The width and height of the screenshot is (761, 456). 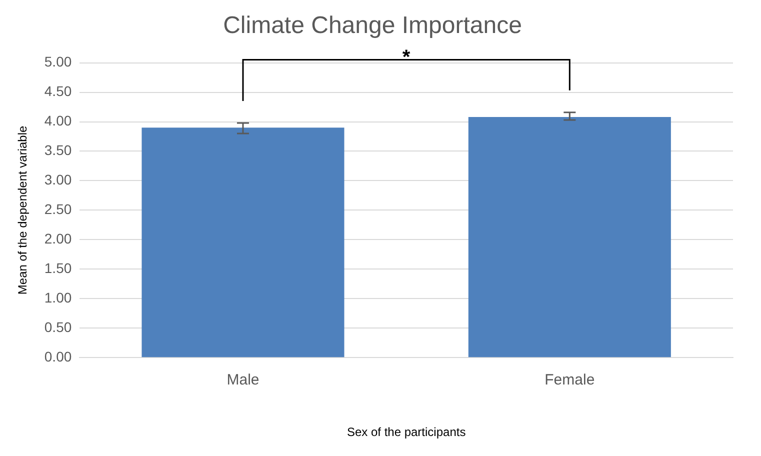 I want to click on y-tick-label: 1.00, so click(x=58, y=298).